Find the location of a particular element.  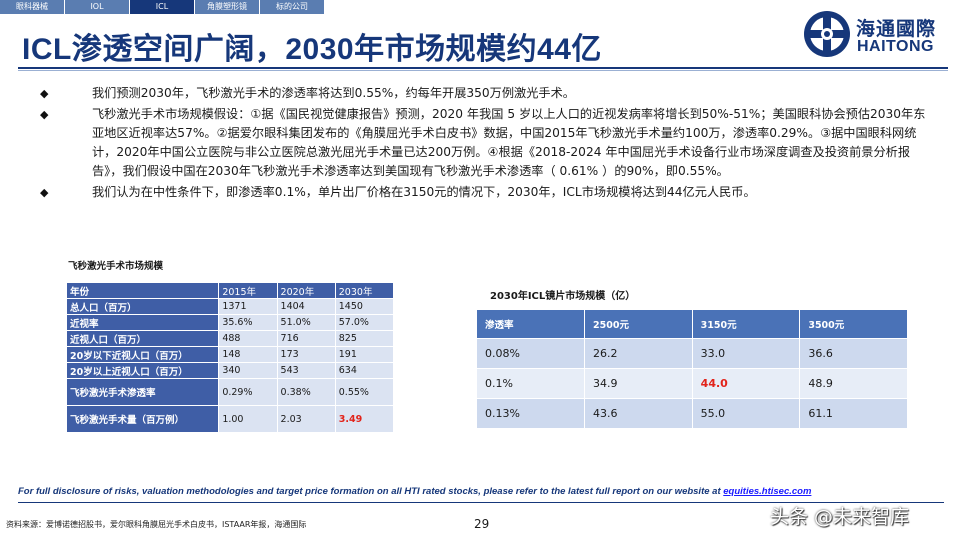

row-label: 20岁以上近视人口（百万） is located at coordinates (142, 370).